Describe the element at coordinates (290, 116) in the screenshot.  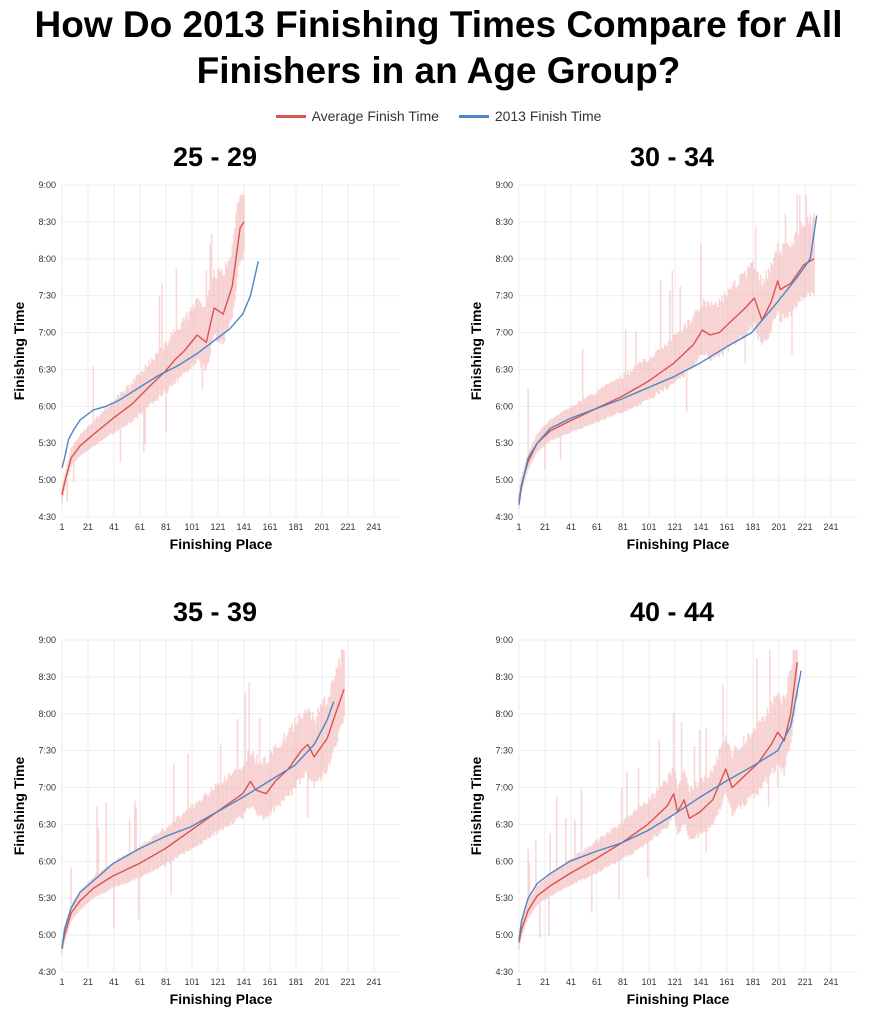
I see `legend-swatch-average` at that location.